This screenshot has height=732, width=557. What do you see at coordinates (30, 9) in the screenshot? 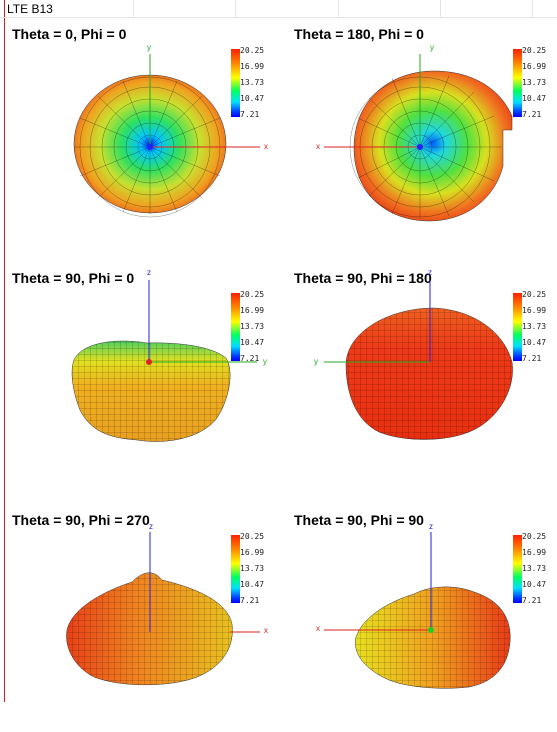
I see `sheet-title: LTE B13` at bounding box center [30, 9].